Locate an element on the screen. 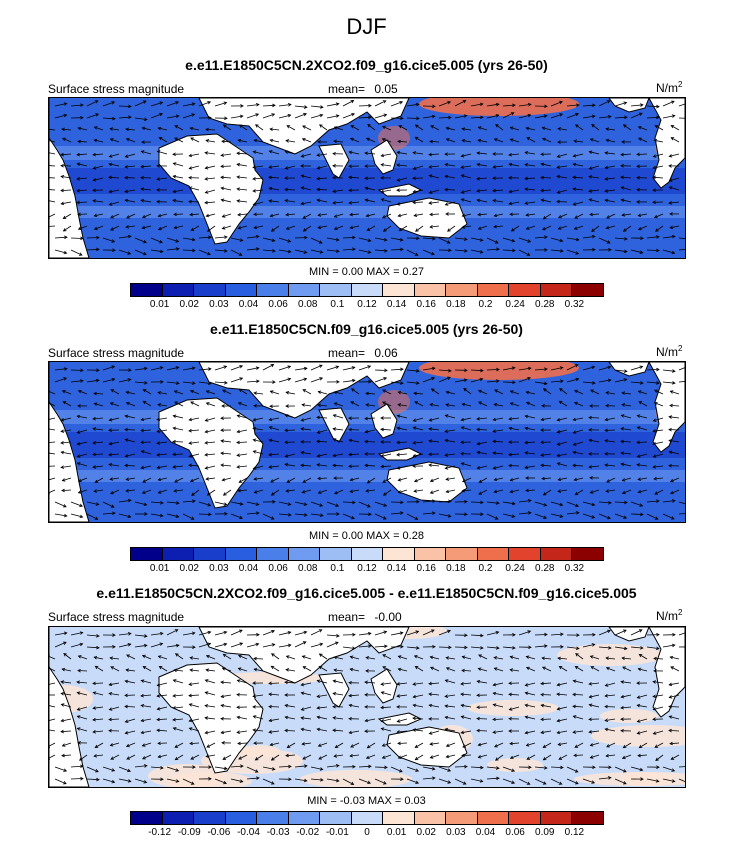 Image resolution: width=733 pixels, height=843 pixels. panel-3-colorbar is located at coordinates (367, 818).